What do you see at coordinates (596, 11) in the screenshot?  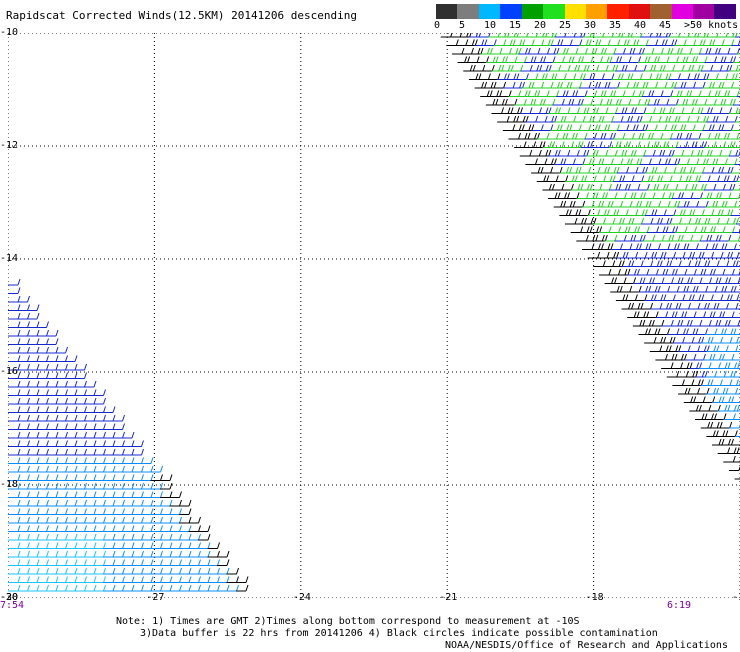 I see `legend-swatch` at bounding box center [596, 11].